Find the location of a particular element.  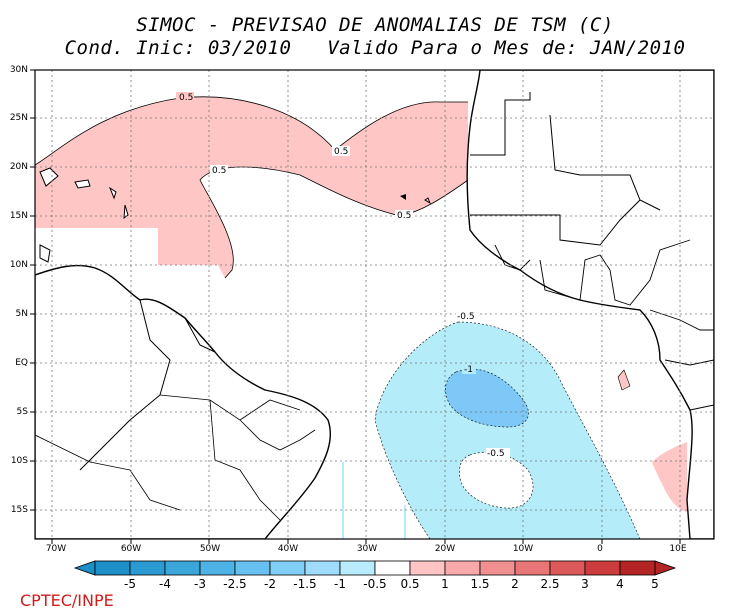

lat-label: 15N is located at coordinates (18, 216).